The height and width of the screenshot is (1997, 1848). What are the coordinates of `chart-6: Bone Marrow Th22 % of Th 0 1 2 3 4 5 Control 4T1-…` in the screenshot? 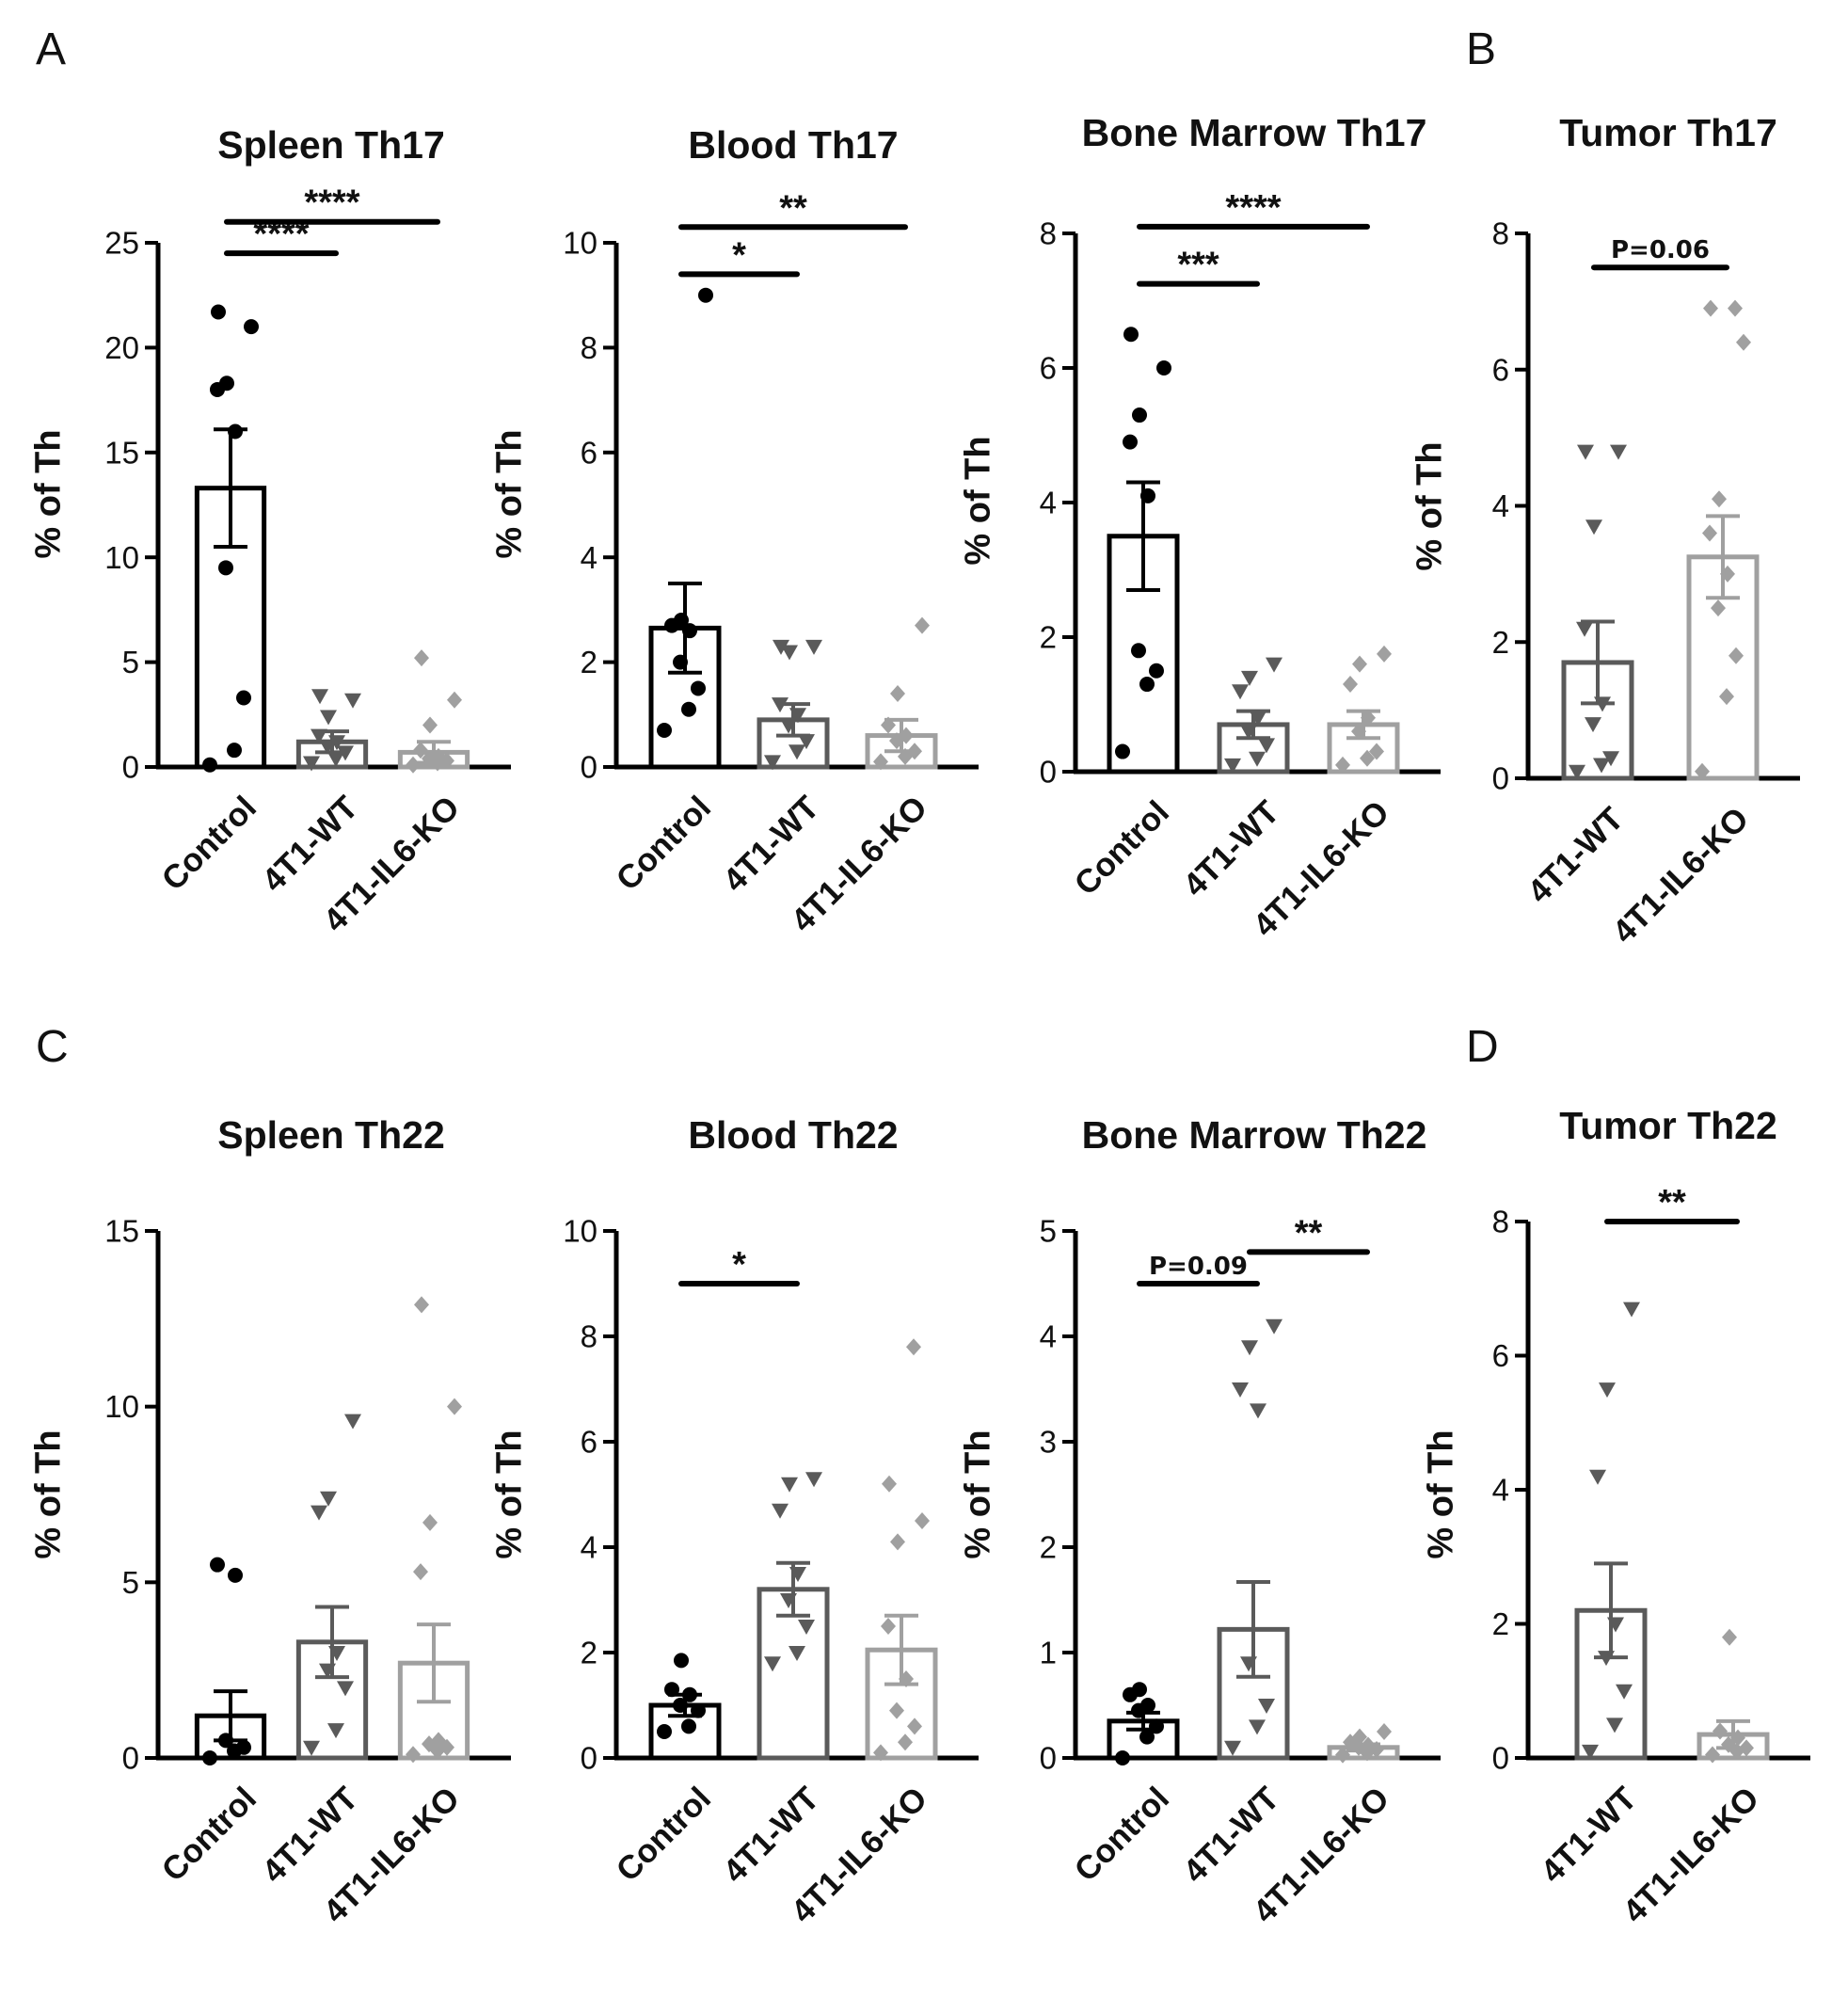 It's located at (1199, 1522).